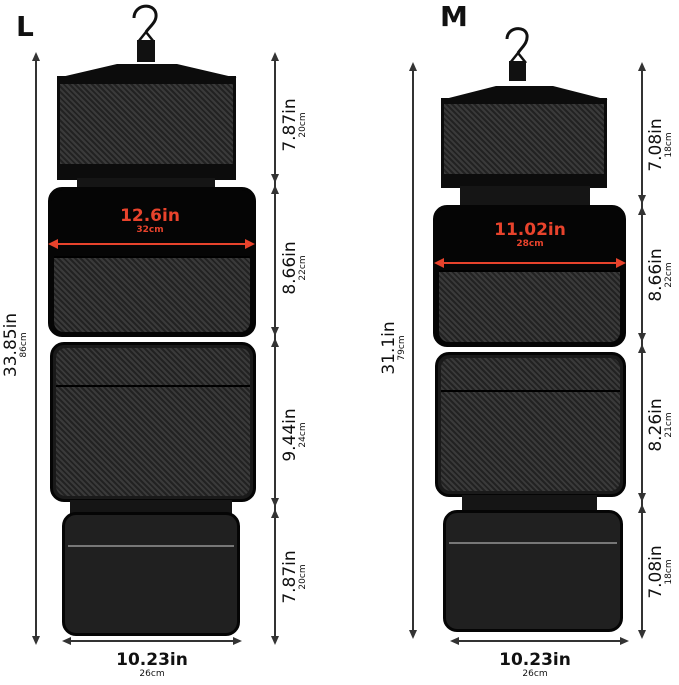 The image size is (679, 685). I want to click on bag-l-bottom-width-line, so click(151, 641).